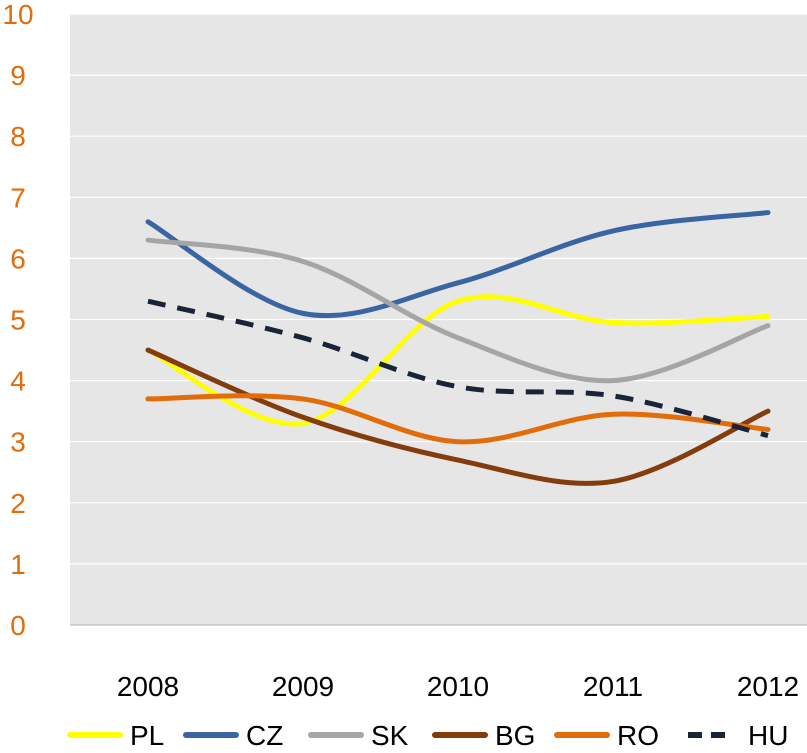  What do you see at coordinates (18, 625) in the screenshot?
I see `y-tick-label: 0` at bounding box center [18, 625].